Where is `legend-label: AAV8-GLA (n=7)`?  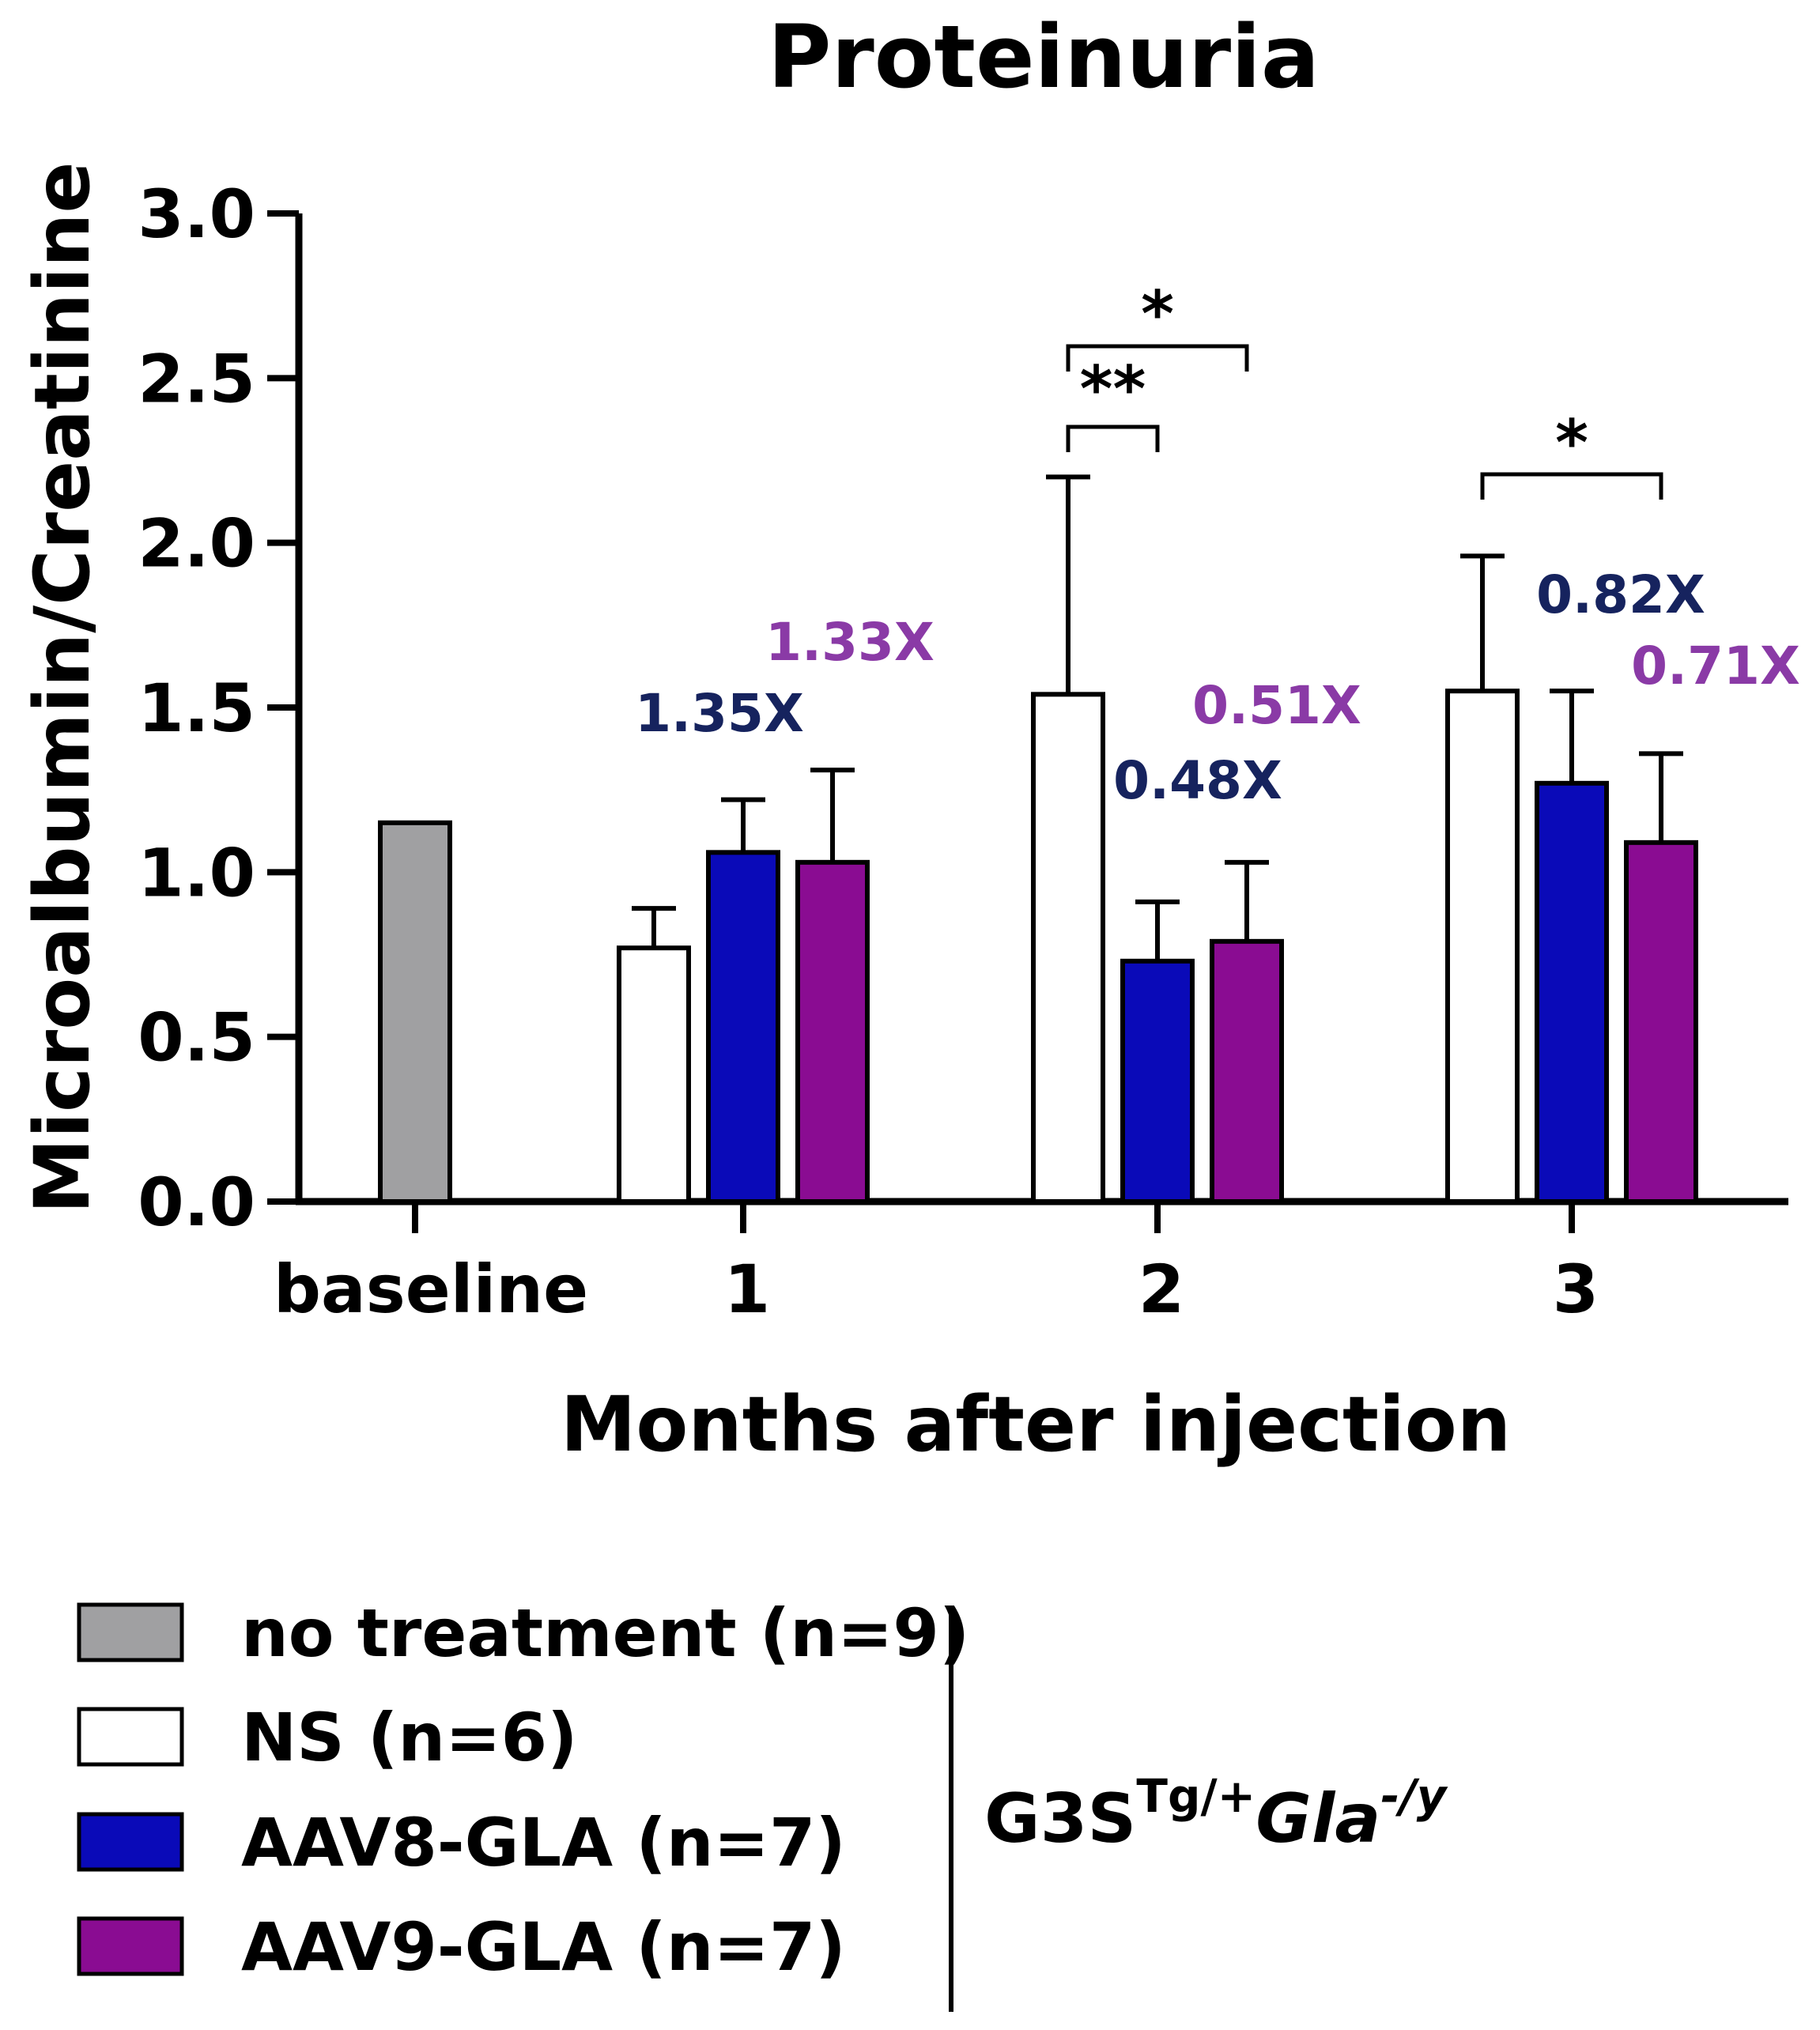 legend-label: AAV8-GLA (n=7) is located at coordinates (543, 1842).